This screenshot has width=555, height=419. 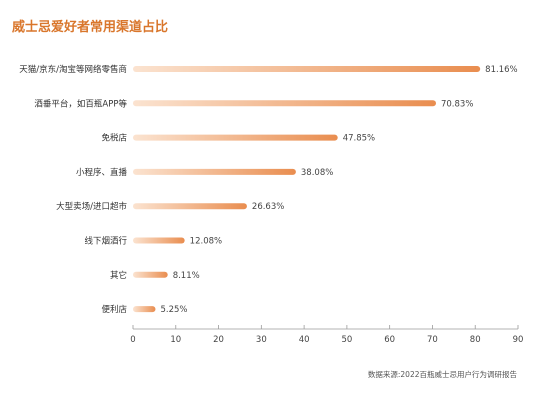 I want to click on x-tick-label: 60, so click(x=389, y=340).